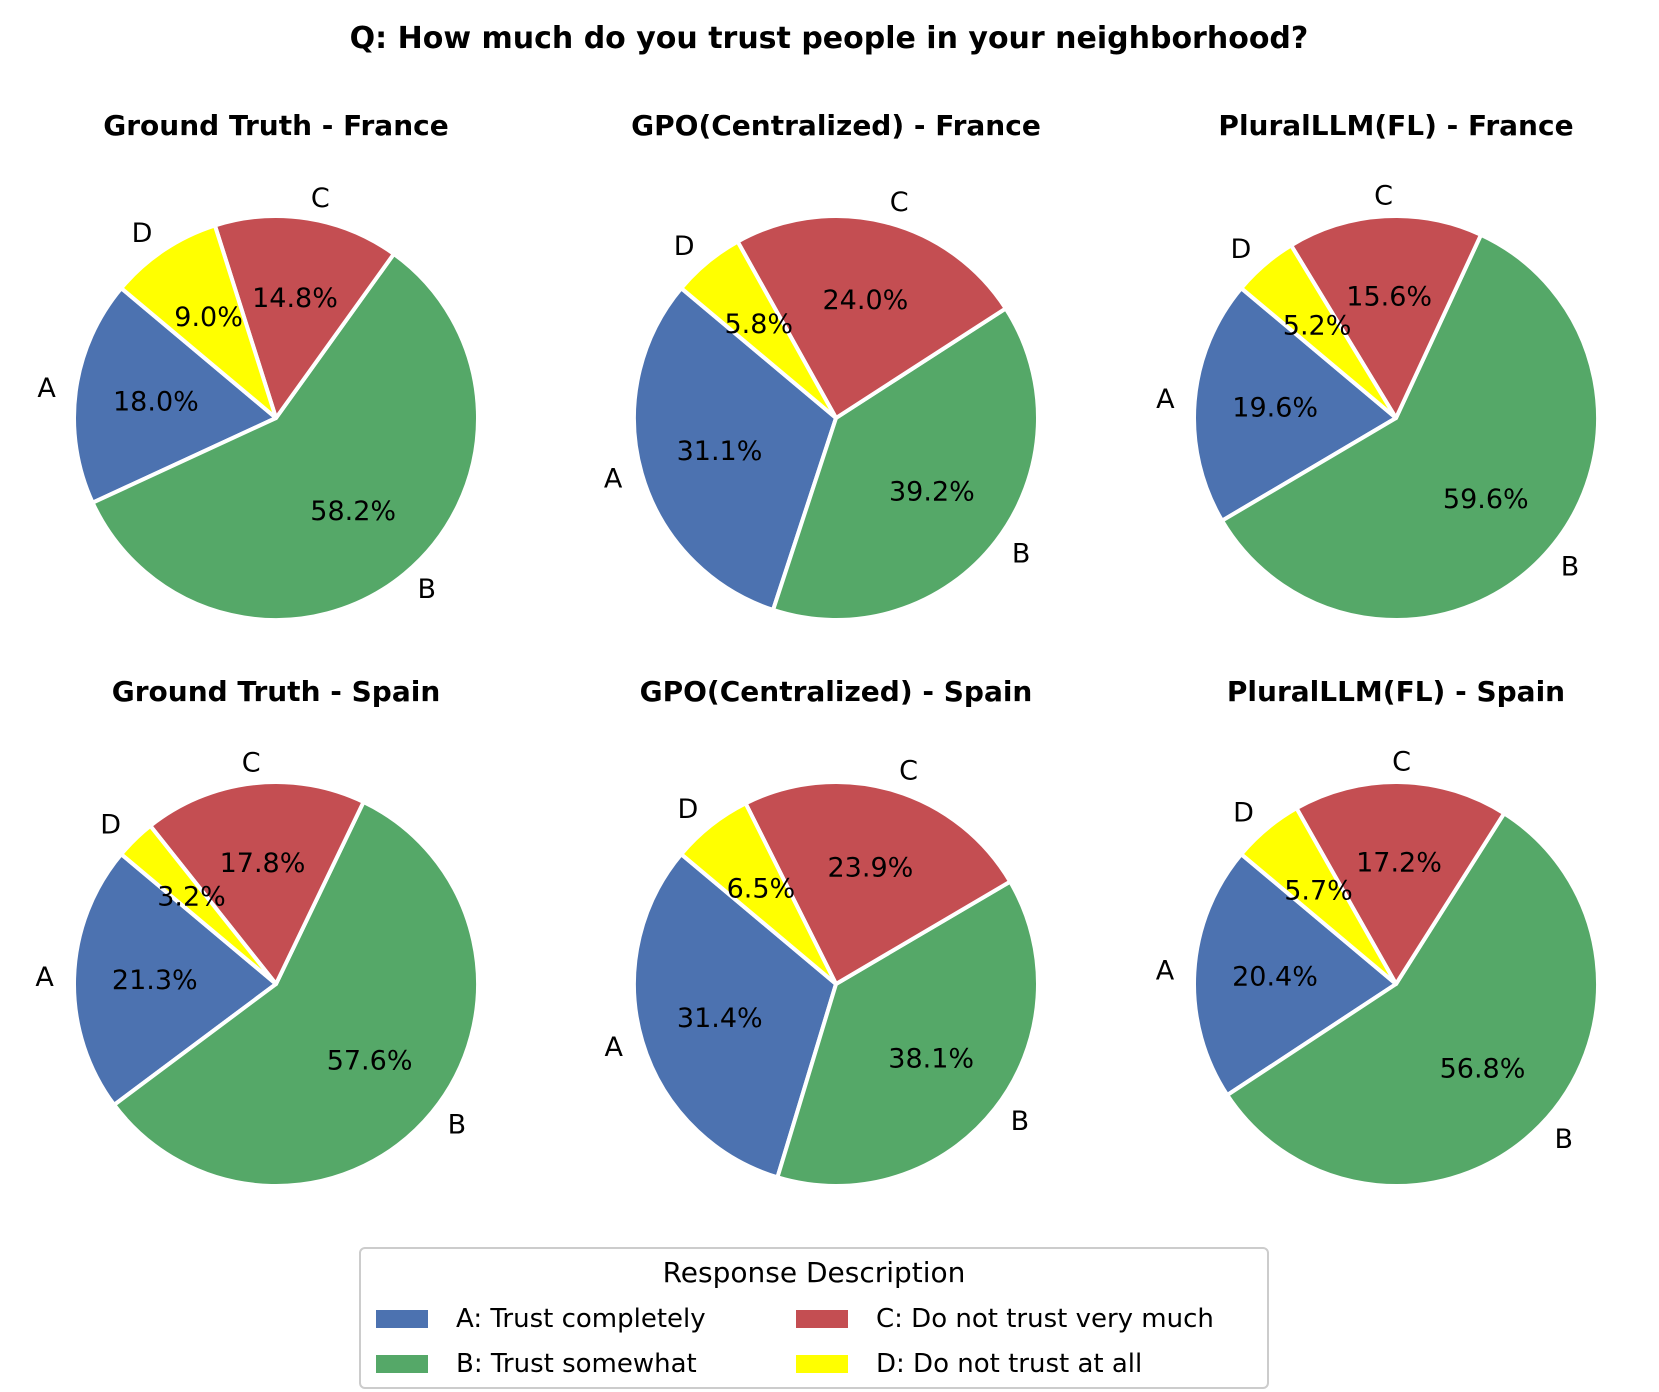 This screenshot has width=1659, height=1392. What do you see at coordinates (758, 324) in the screenshot?
I see `percent-label-d: 5.8%` at bounding box center [758, 324].